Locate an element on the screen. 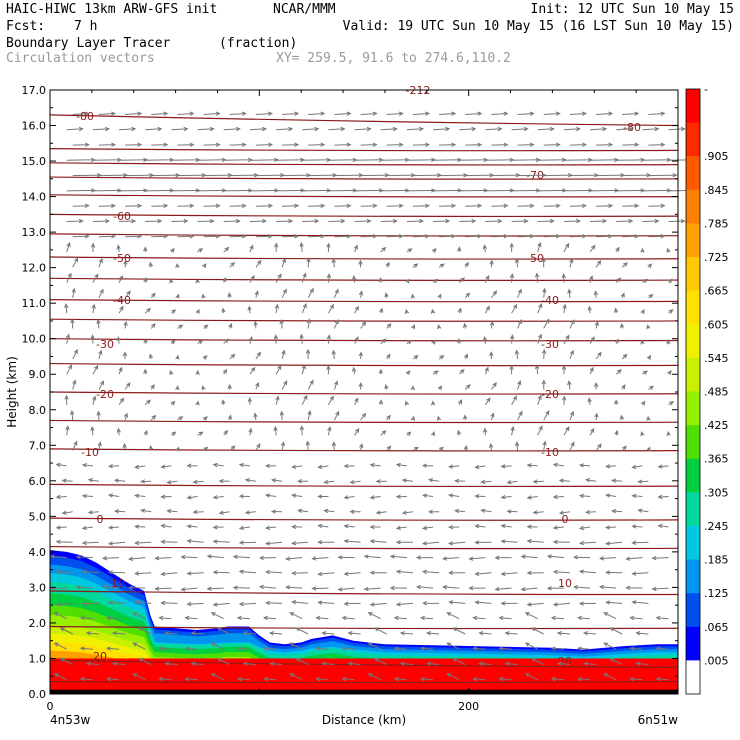  isotherm is located at coordinates (364, 279).